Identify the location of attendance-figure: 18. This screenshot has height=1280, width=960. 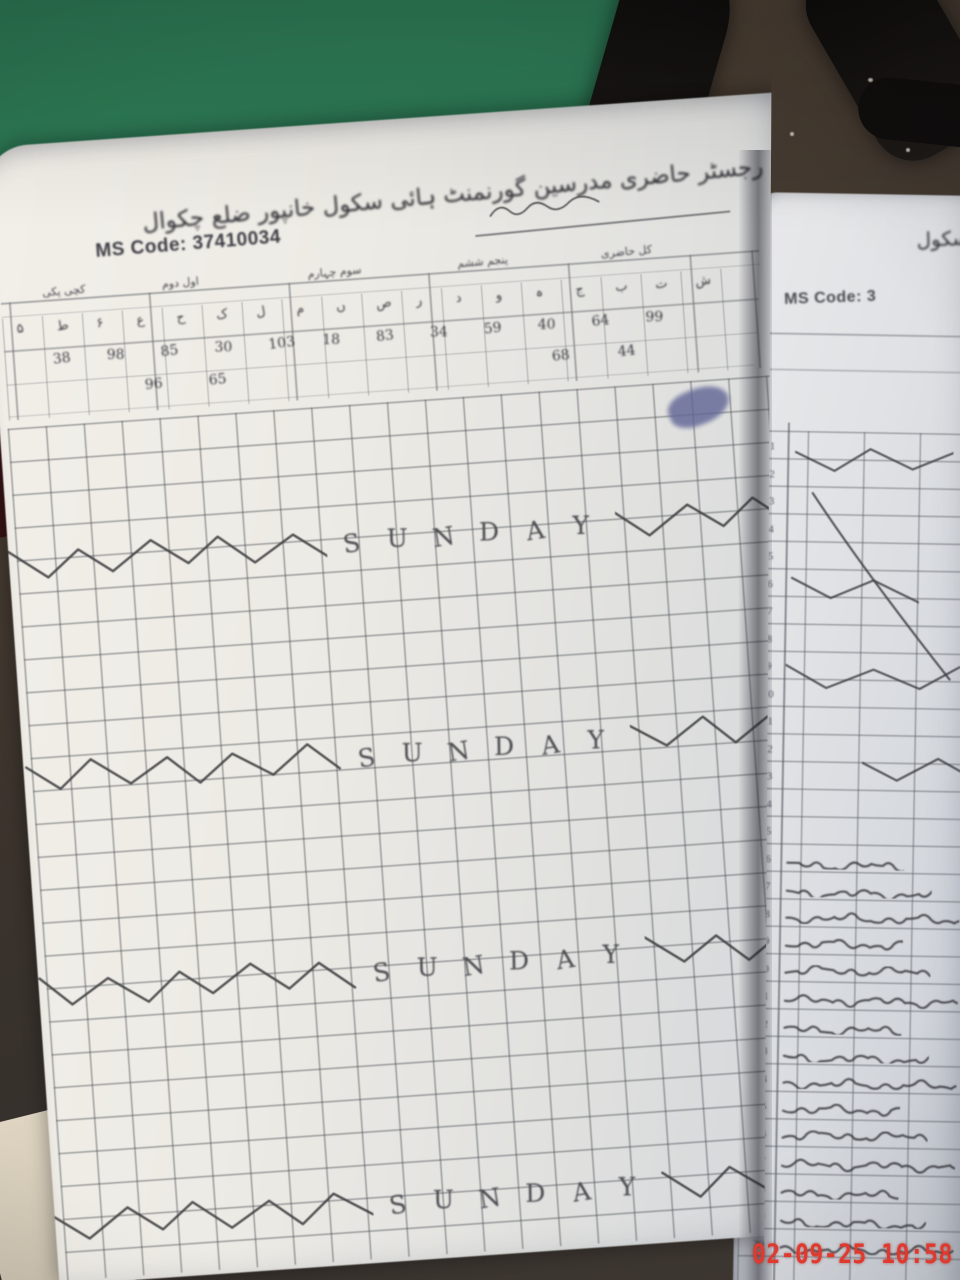
(331, 340).